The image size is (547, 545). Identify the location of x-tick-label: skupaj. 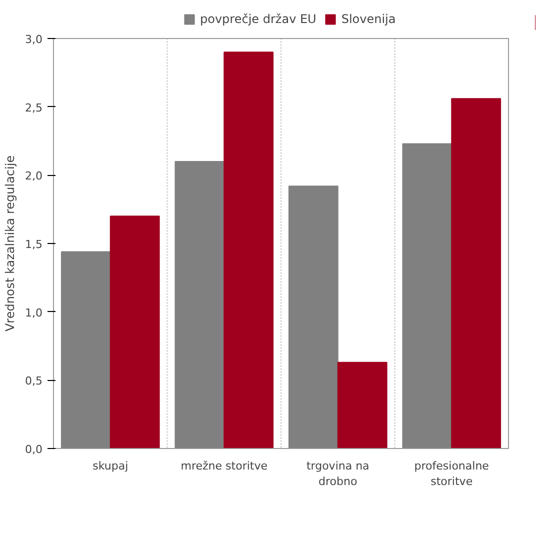
(110, 466).